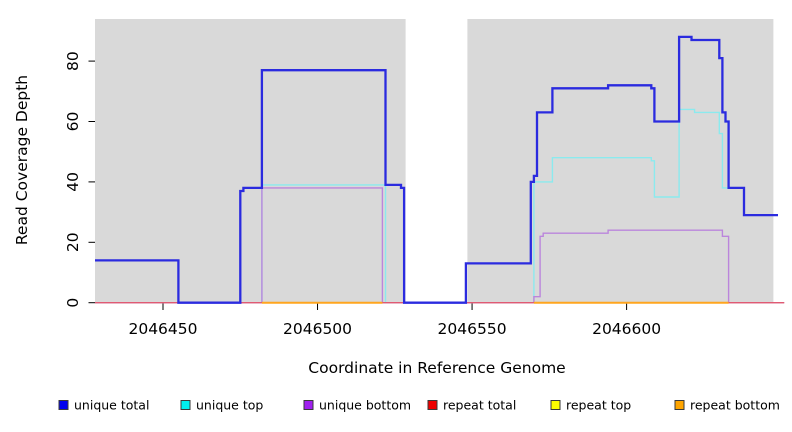  I want to click on legend-swatch-unique-top, so click(185, 405).